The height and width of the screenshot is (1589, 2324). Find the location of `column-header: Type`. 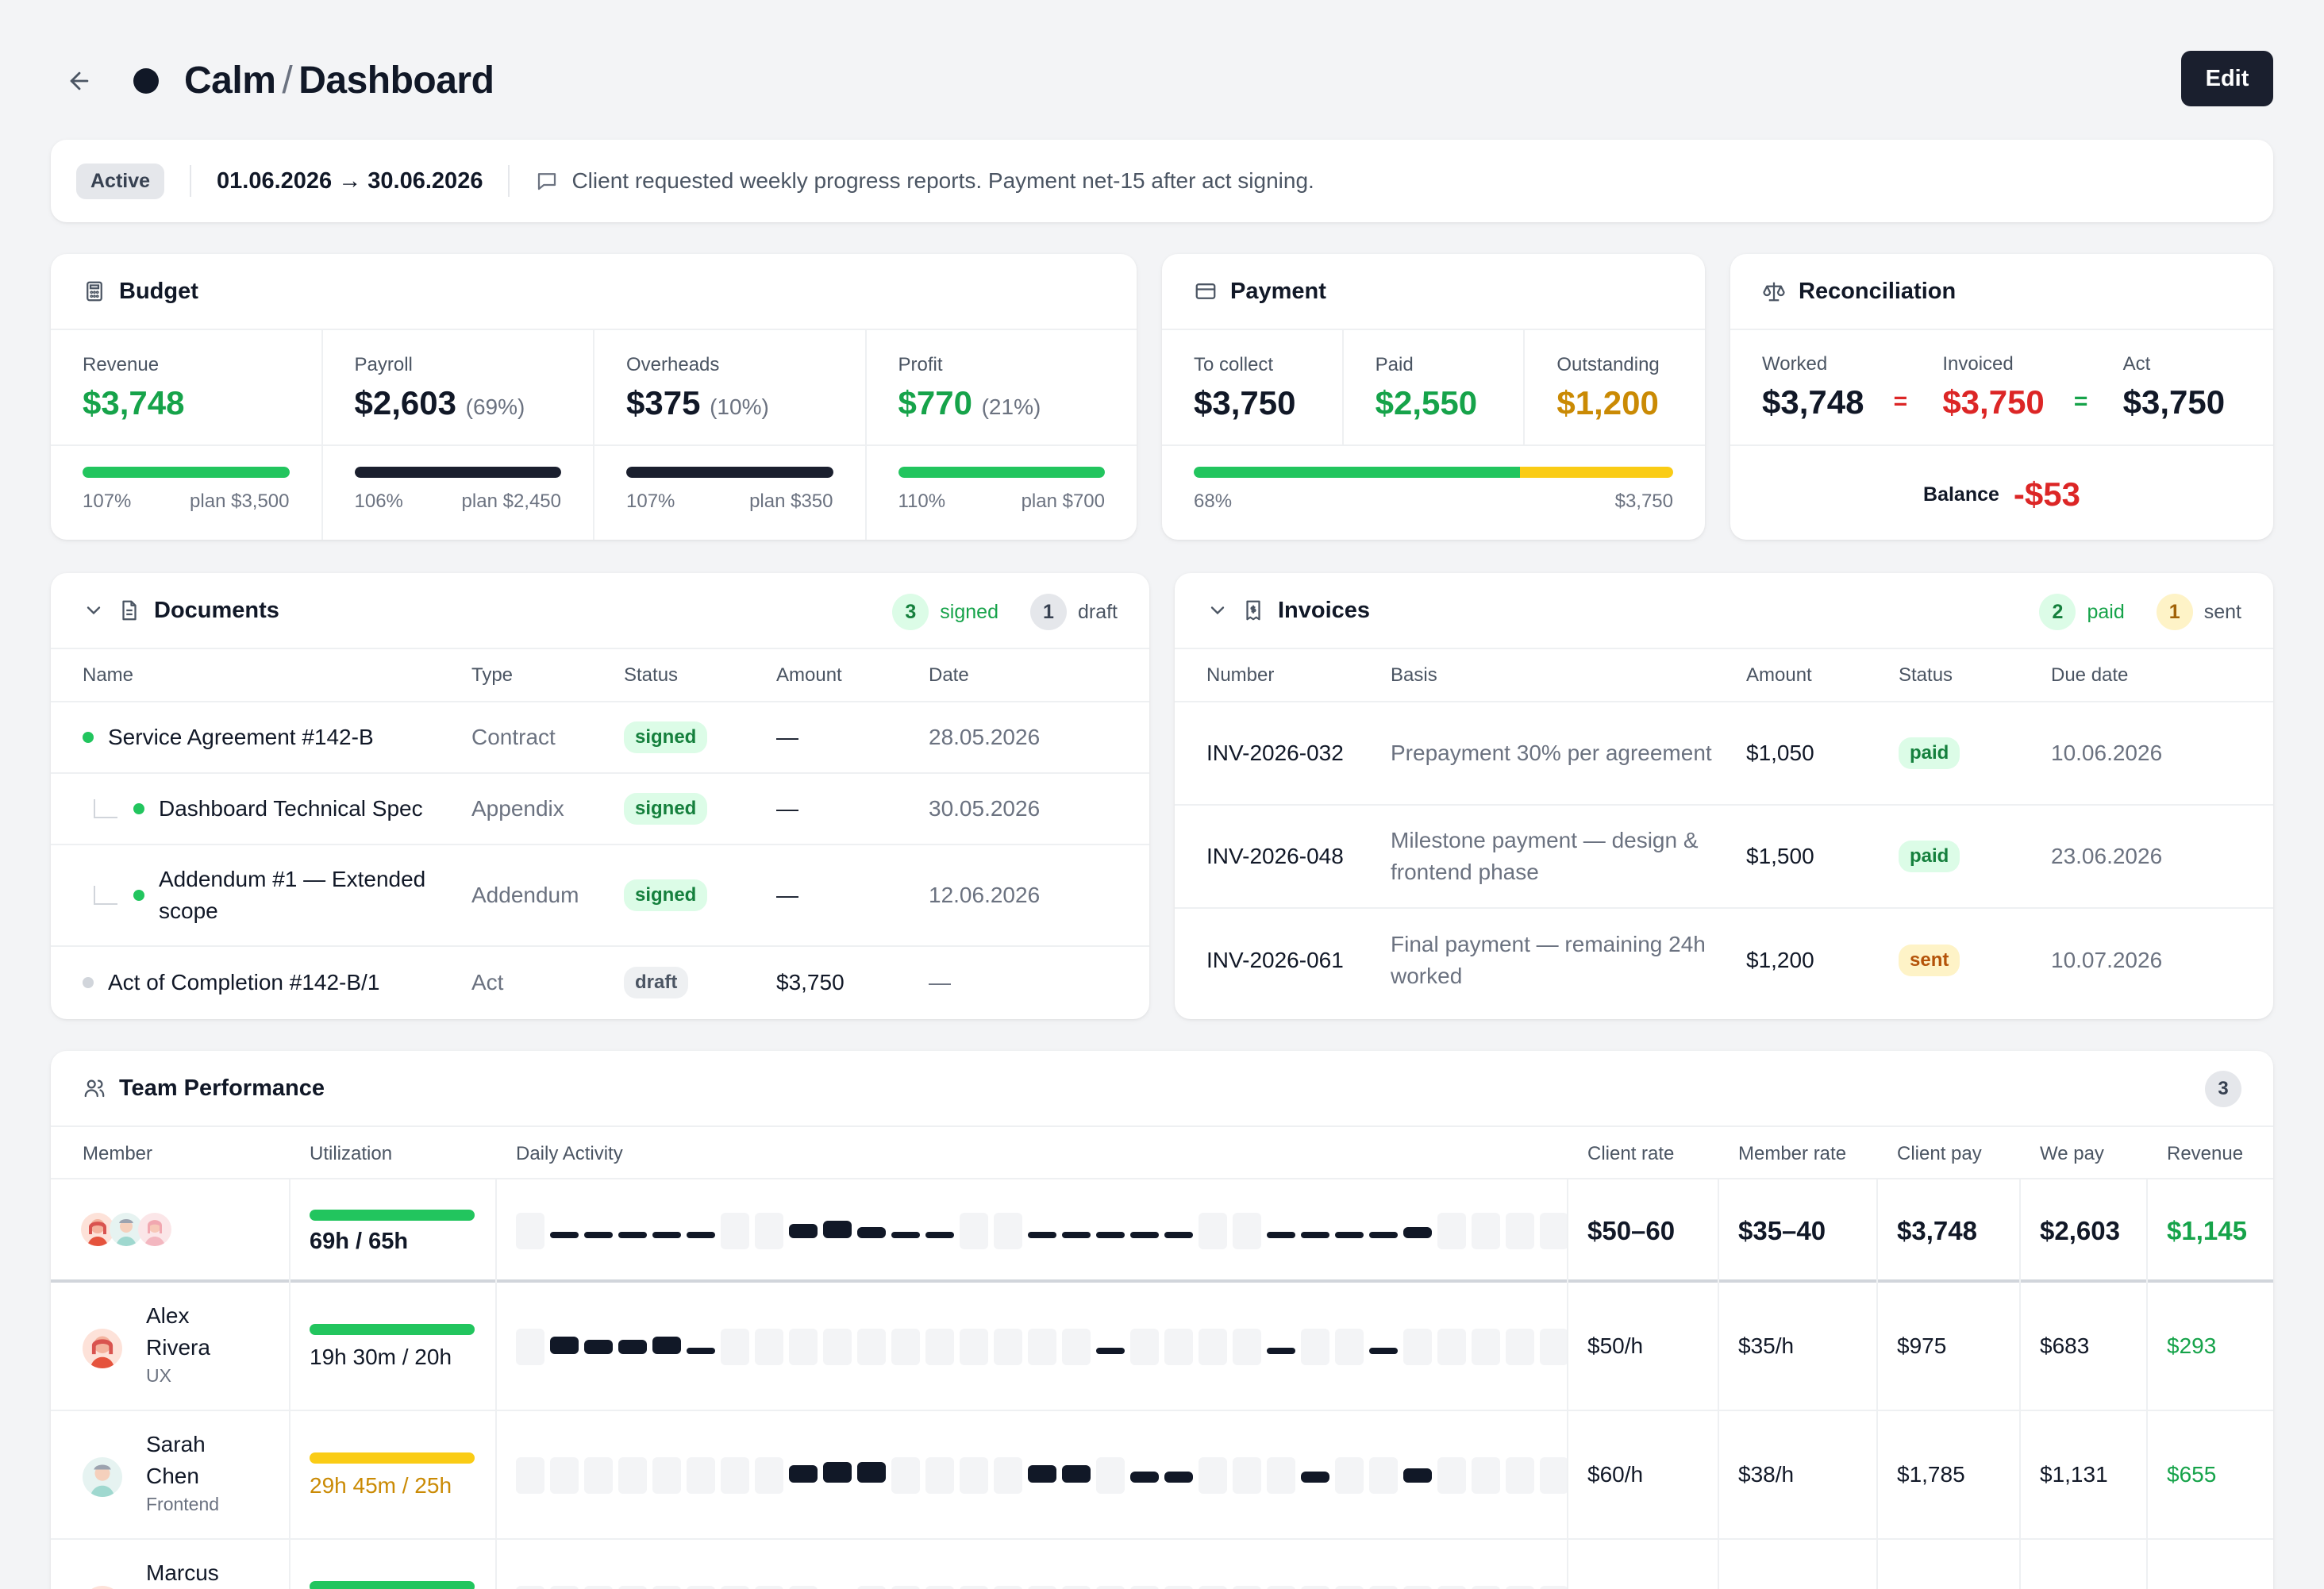

column-header: Type is located at coordinates (547, 675).